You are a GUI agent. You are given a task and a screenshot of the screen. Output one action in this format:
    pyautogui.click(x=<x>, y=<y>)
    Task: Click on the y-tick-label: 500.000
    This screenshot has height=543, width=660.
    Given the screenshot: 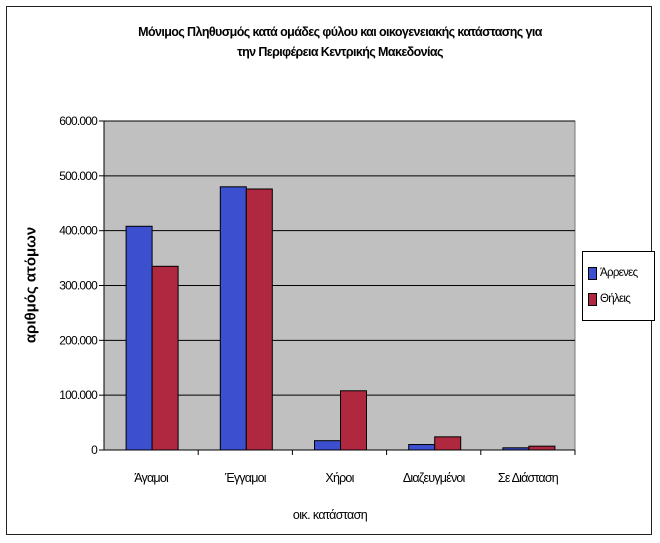 What is the action you would take?
    pyautogui.click(x=78, y=176)
    